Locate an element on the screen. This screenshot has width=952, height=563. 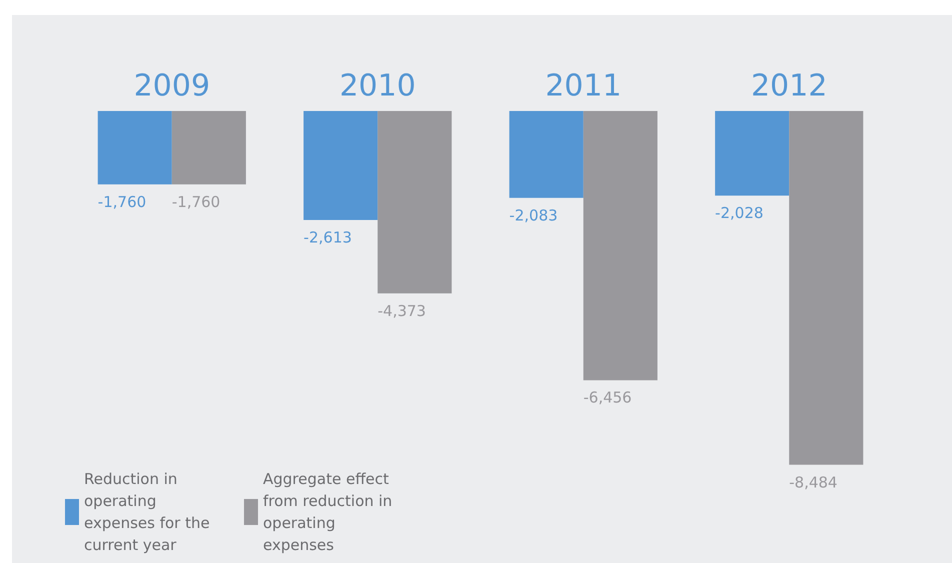
data-label: -2,083 is located at coordinates (533, 215).